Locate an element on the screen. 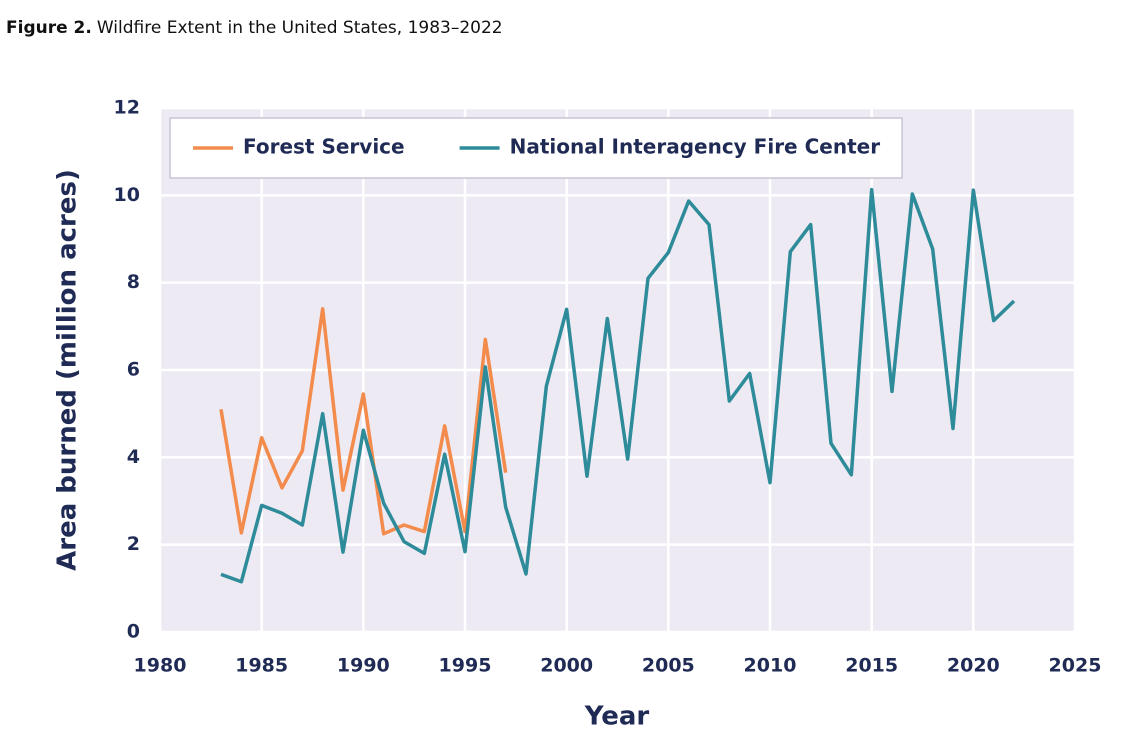 The image size is (1140, 743). y-tick-label: 8 is located at coordinates (133, 282).